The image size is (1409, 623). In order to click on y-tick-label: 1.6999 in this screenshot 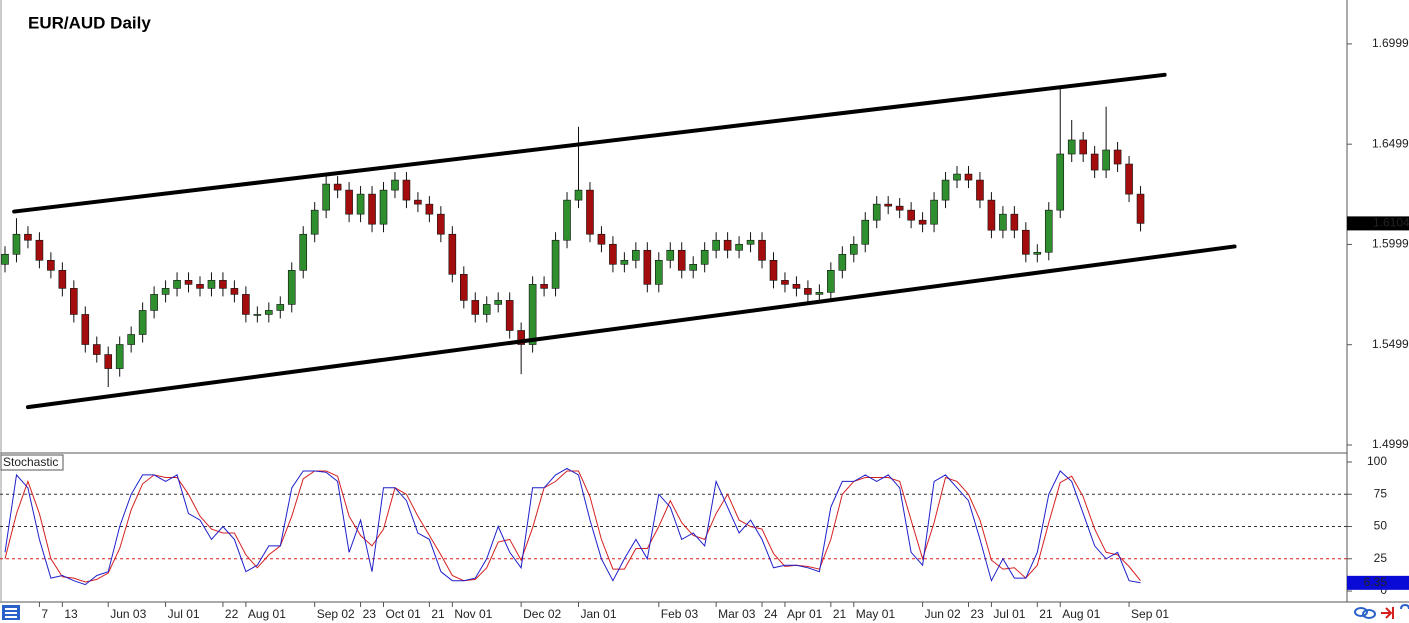, I will do `click(1390, 43)`.